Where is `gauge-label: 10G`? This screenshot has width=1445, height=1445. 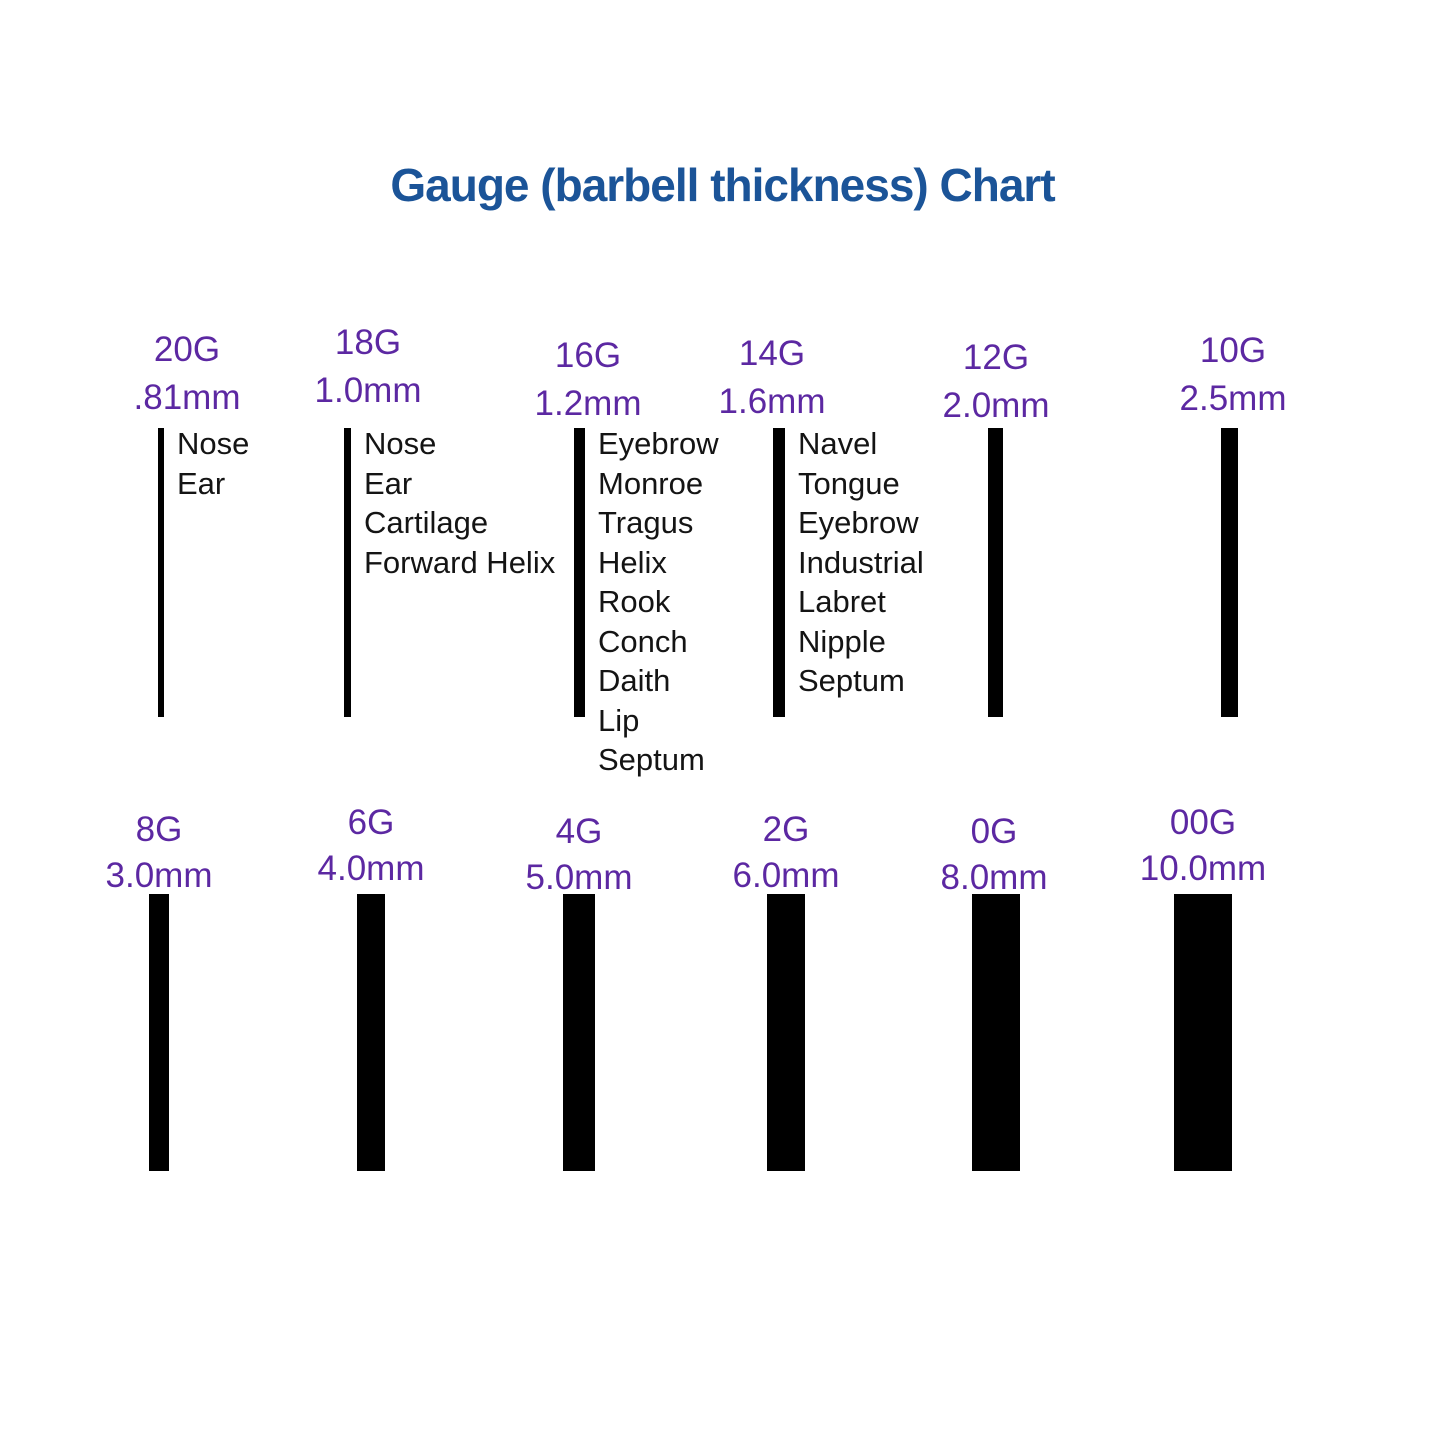 gauge-label: 10G is located at coordinates (1233, 350).